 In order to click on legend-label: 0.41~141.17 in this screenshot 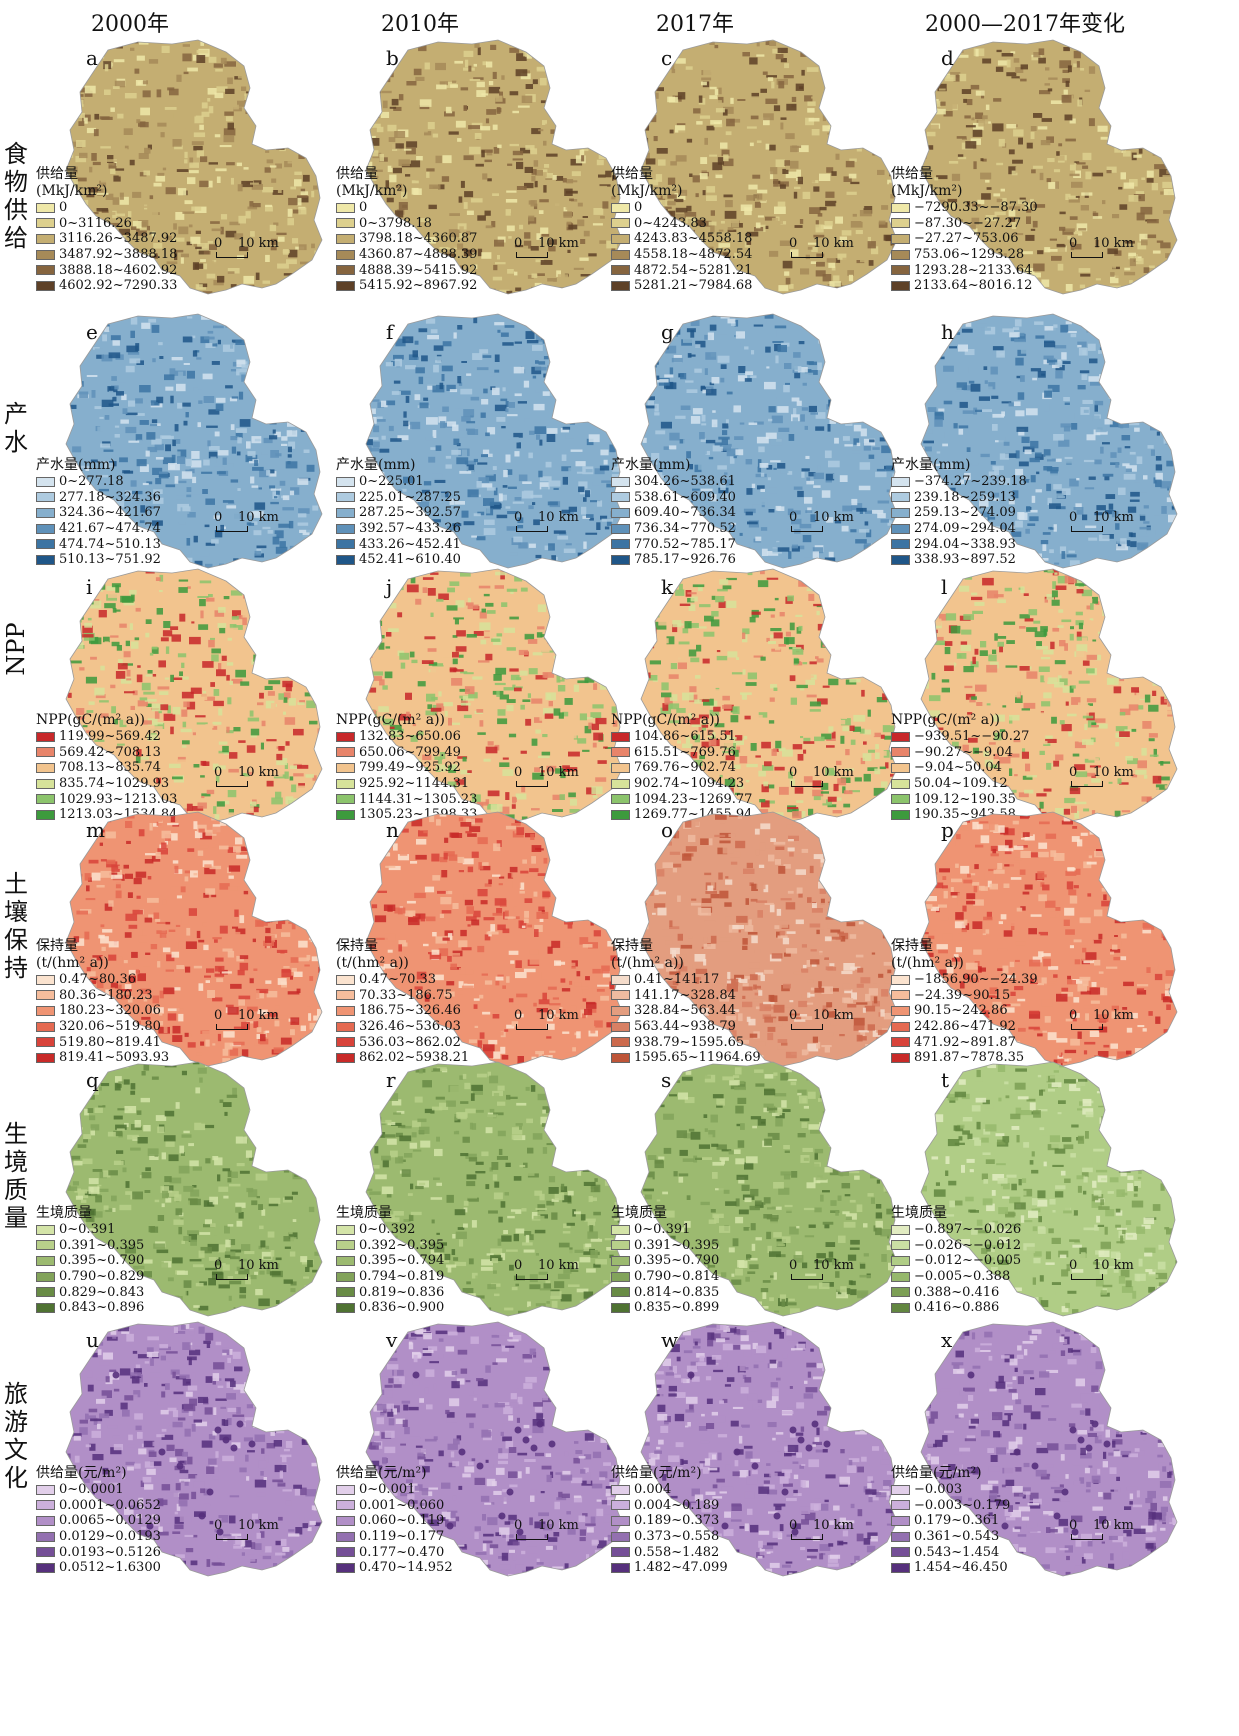, I will do `click(677, 980)`.